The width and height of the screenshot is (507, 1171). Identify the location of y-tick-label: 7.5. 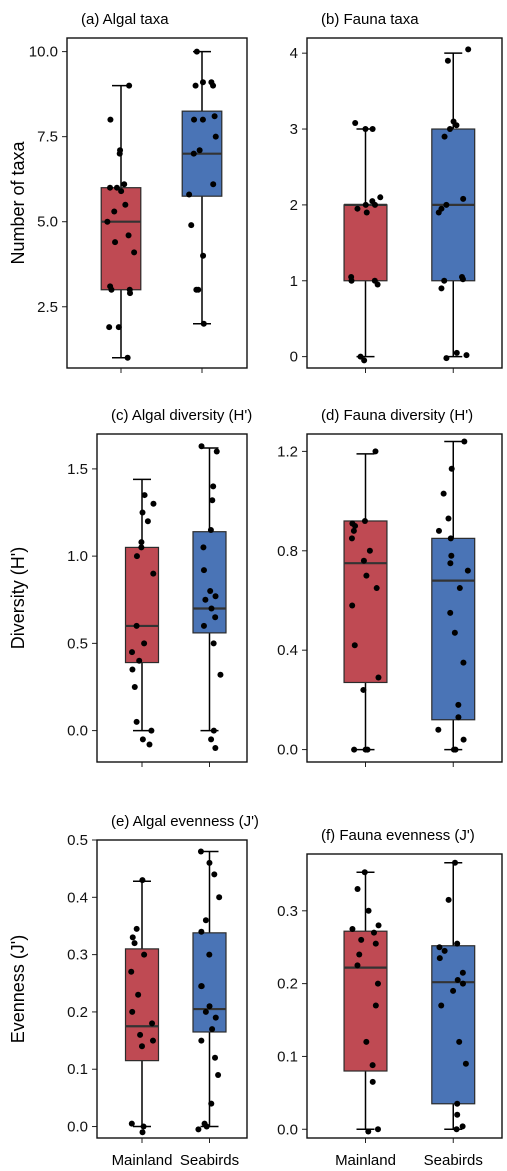
(47, 137).